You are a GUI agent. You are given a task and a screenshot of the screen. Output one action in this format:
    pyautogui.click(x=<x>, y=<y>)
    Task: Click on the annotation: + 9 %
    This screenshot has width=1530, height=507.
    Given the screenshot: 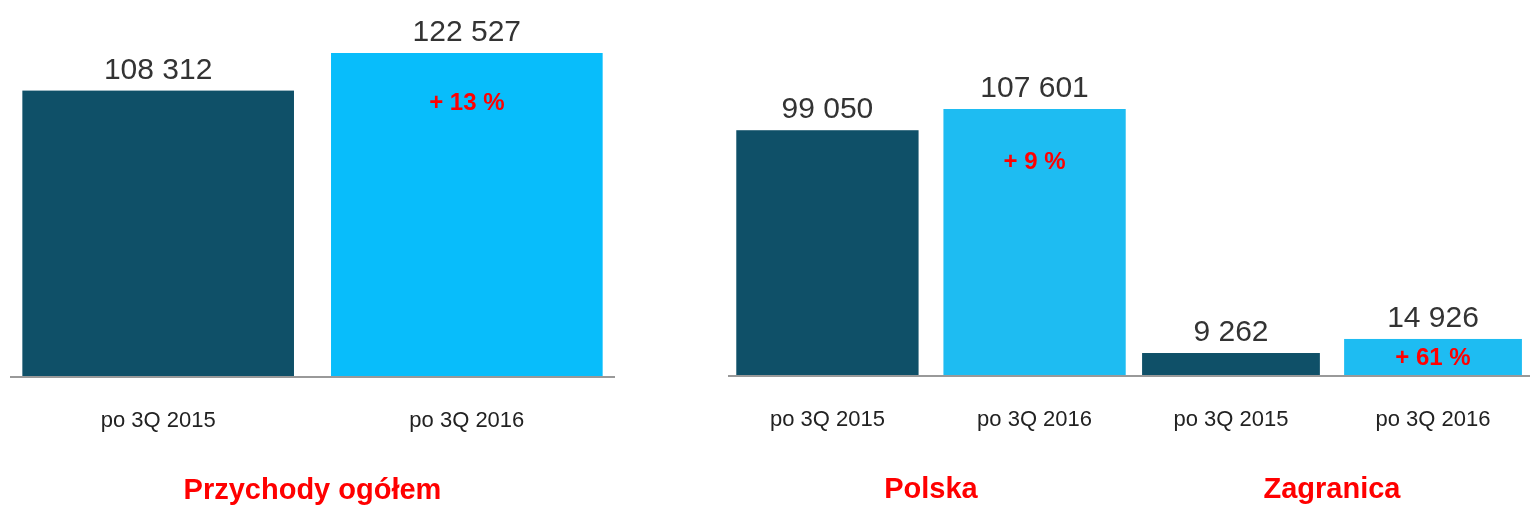 What is the action you would take?
    pyautogui.click(x=1034, y=161)
    